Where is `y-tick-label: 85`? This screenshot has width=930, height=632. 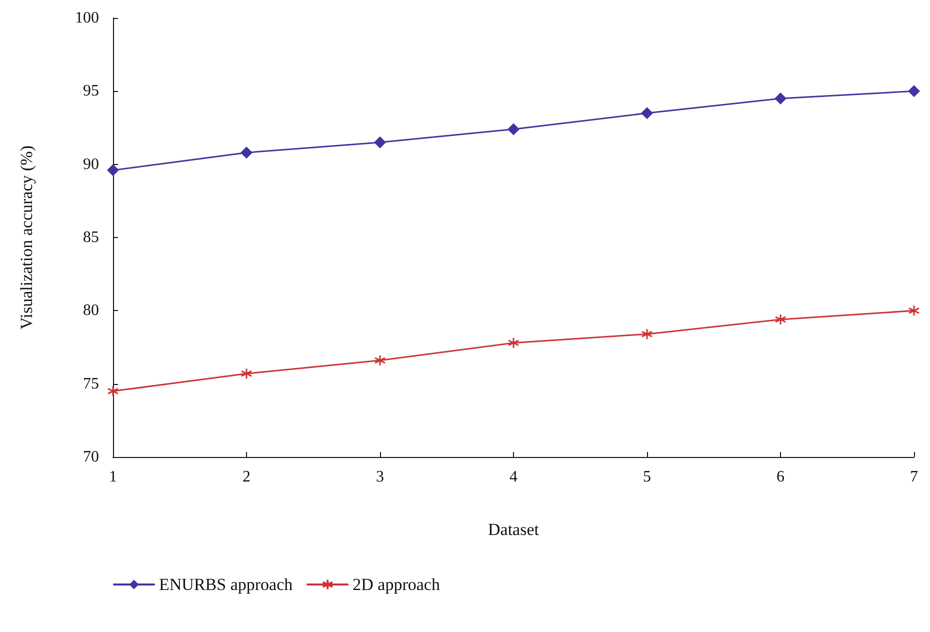 y-tick-label: 85 is located at coordinates (91, 237).